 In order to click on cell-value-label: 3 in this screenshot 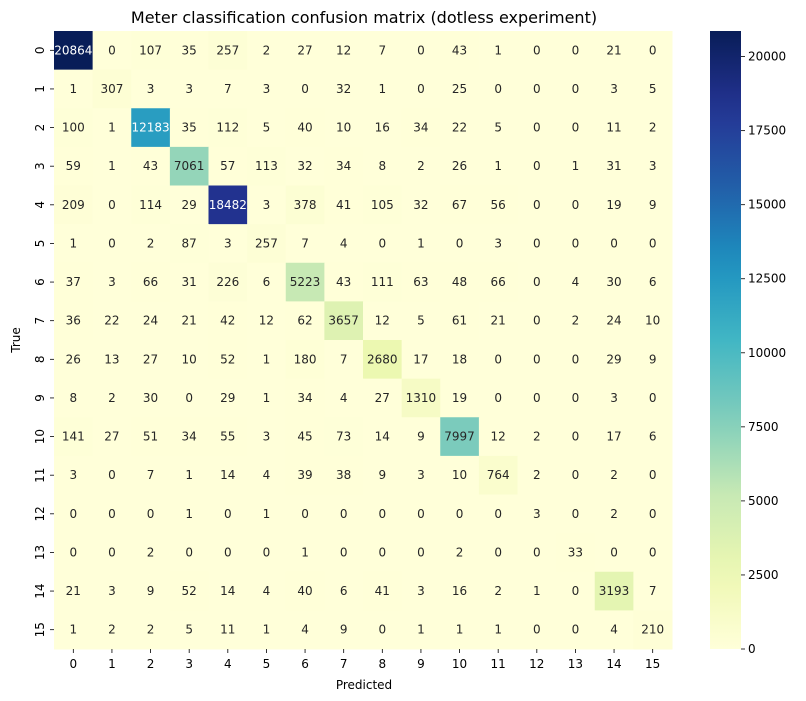, I will do `click(112, 282)`.